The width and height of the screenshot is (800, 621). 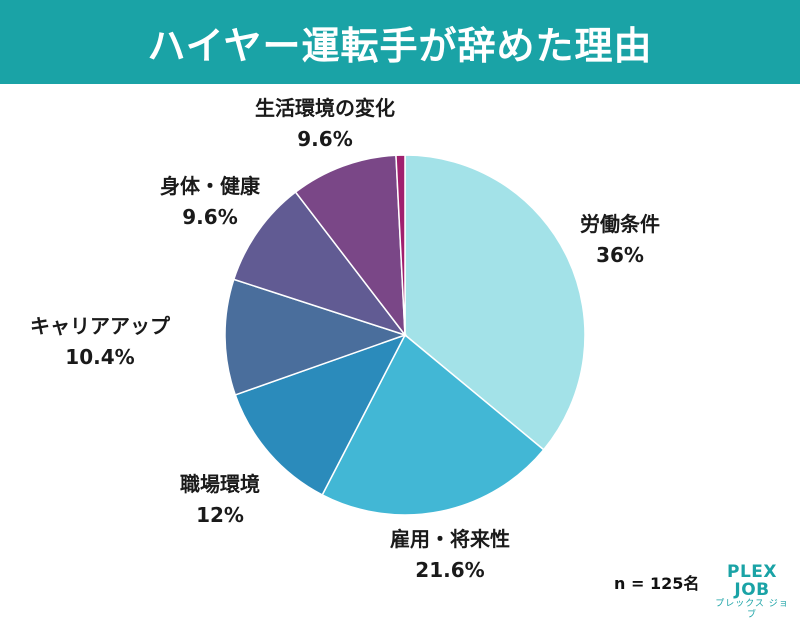 I want to click on logo-text: PLEX JOB, so click(x=751, y=581).